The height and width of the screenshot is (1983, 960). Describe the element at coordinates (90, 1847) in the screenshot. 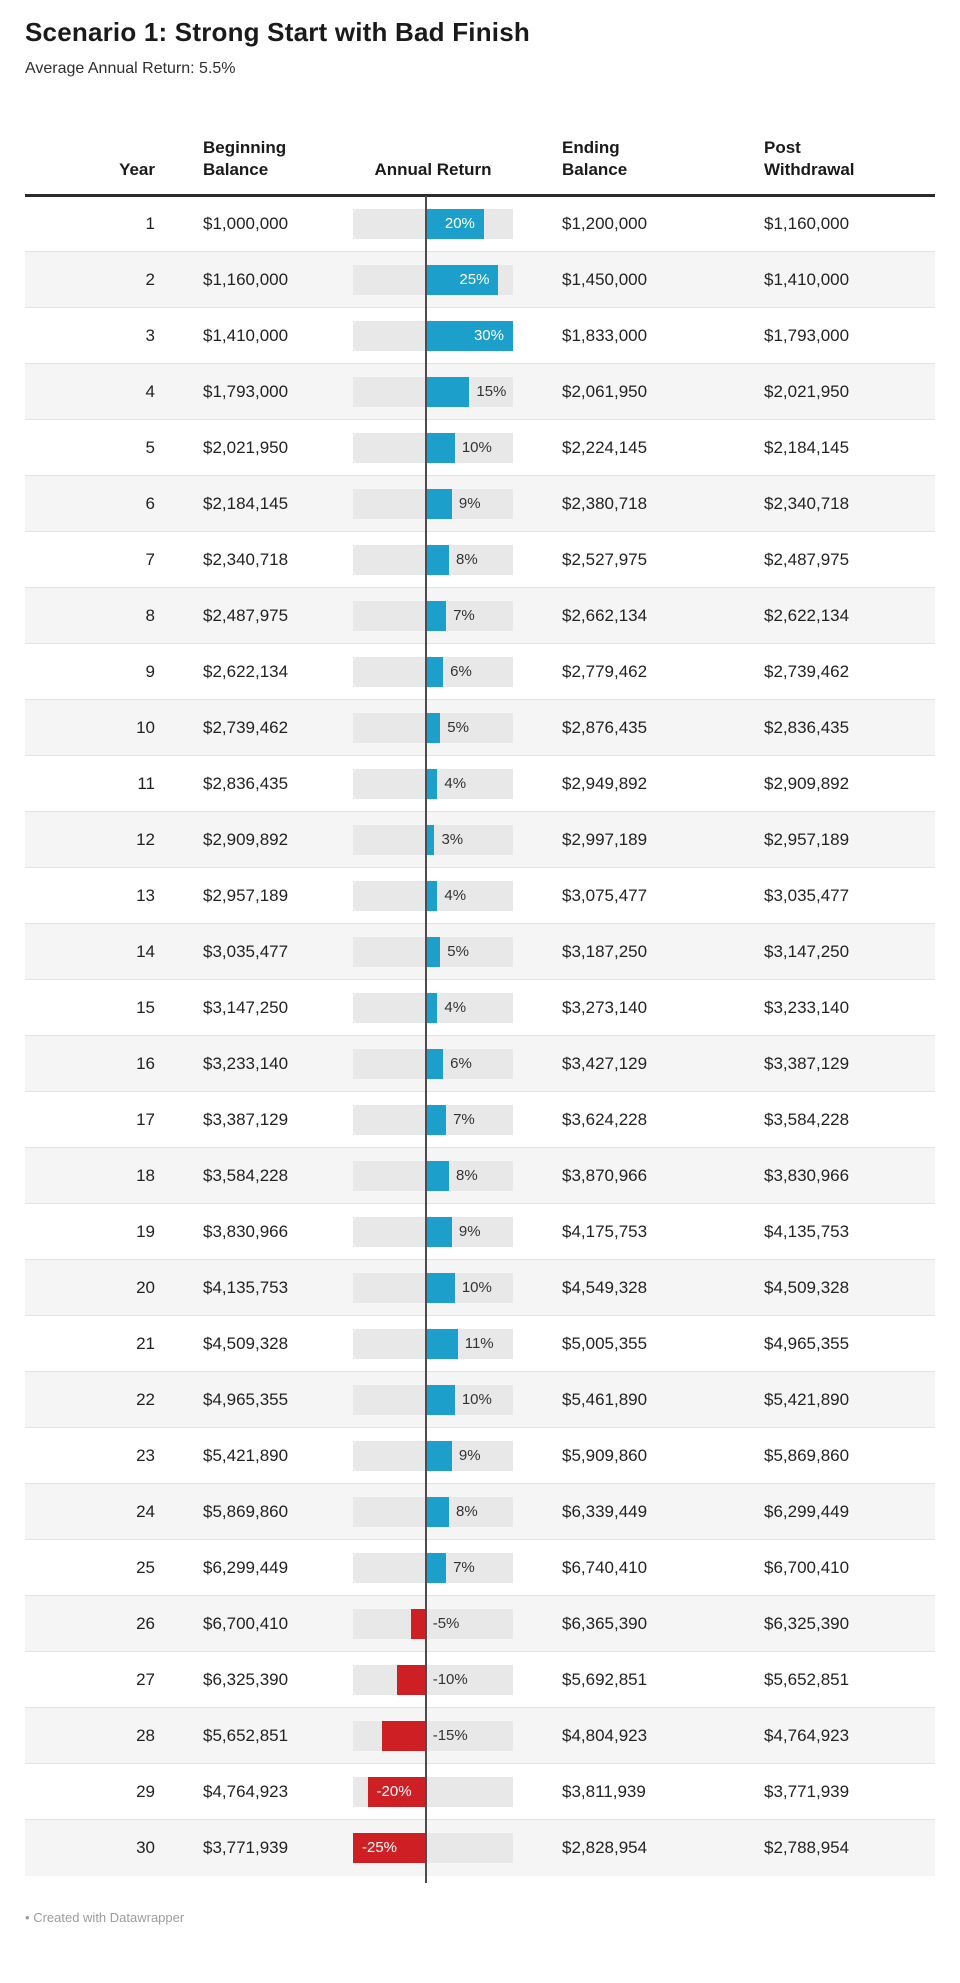

I see `year-cell: 30` at that location.